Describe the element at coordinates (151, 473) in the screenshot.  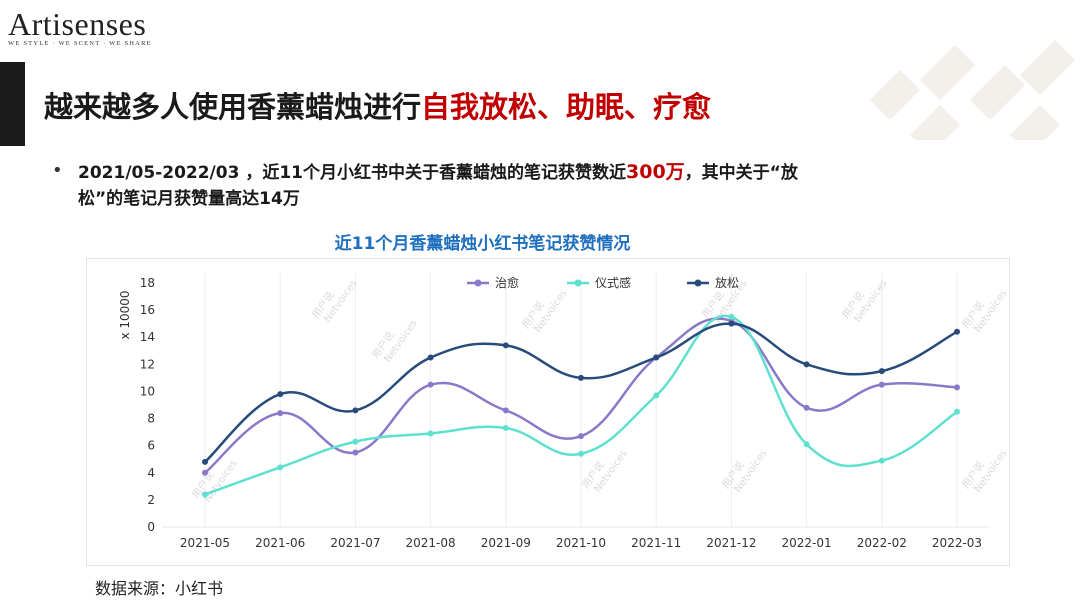
I see `y-tick-label: 4` at that location.